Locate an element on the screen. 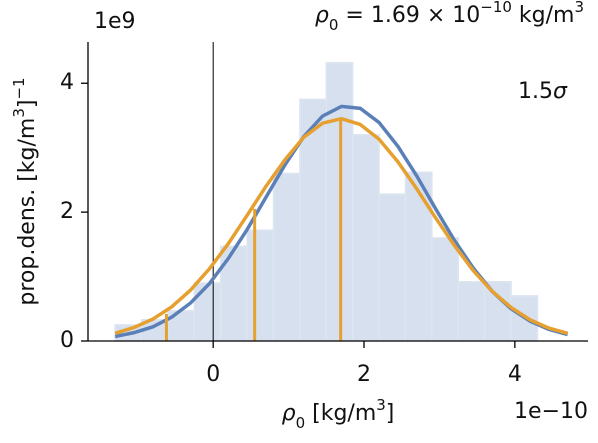 Image resolution: width=598 pixels, height=443 pixels. x-tick-label: 4 is located at coordinates (515, 374).